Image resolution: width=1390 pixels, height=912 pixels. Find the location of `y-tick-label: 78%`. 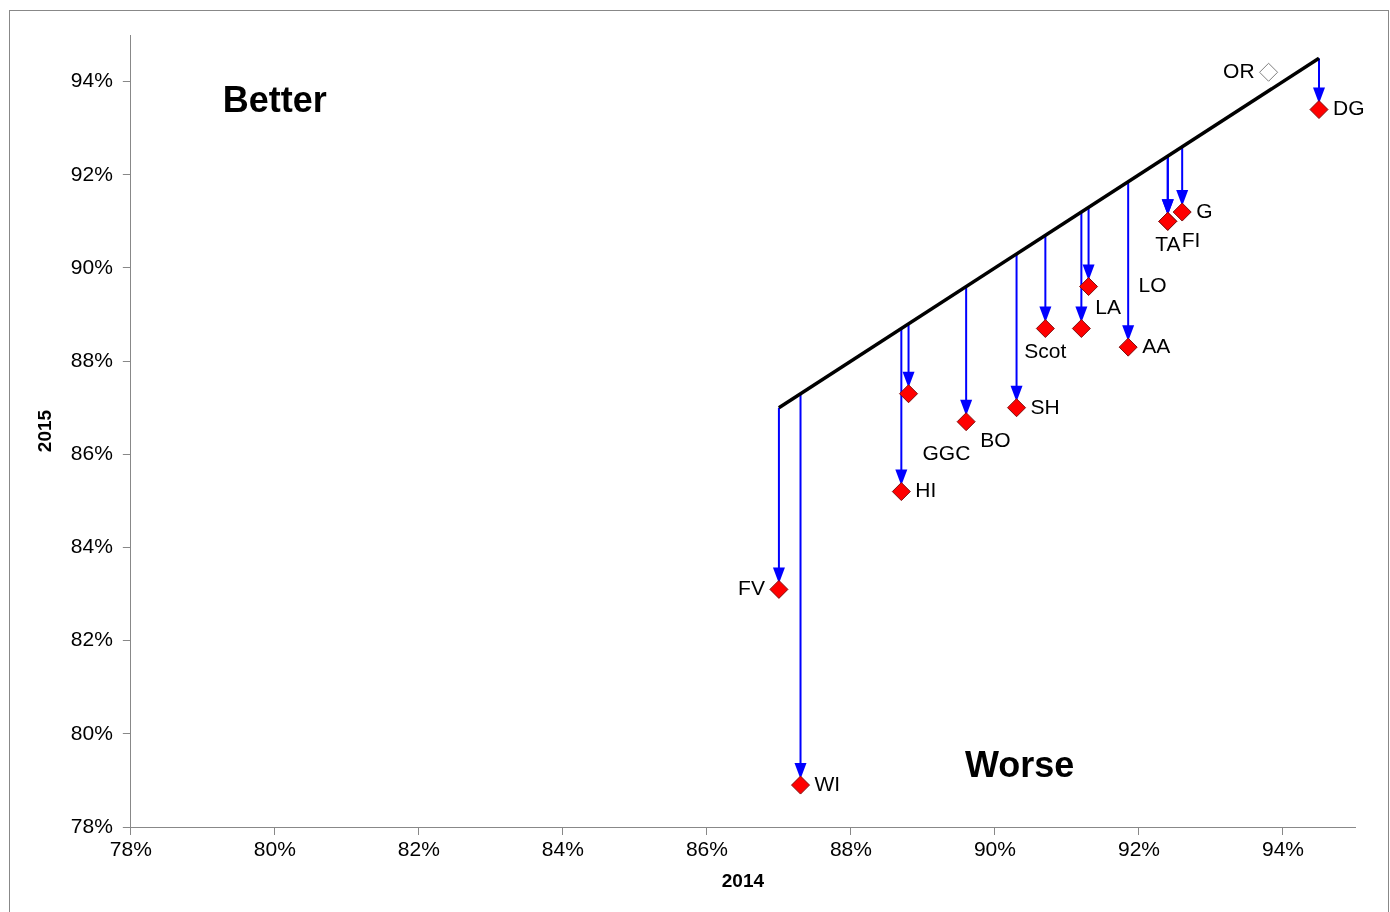

y-tick-label: 78% is located at coordinates (91, 825).